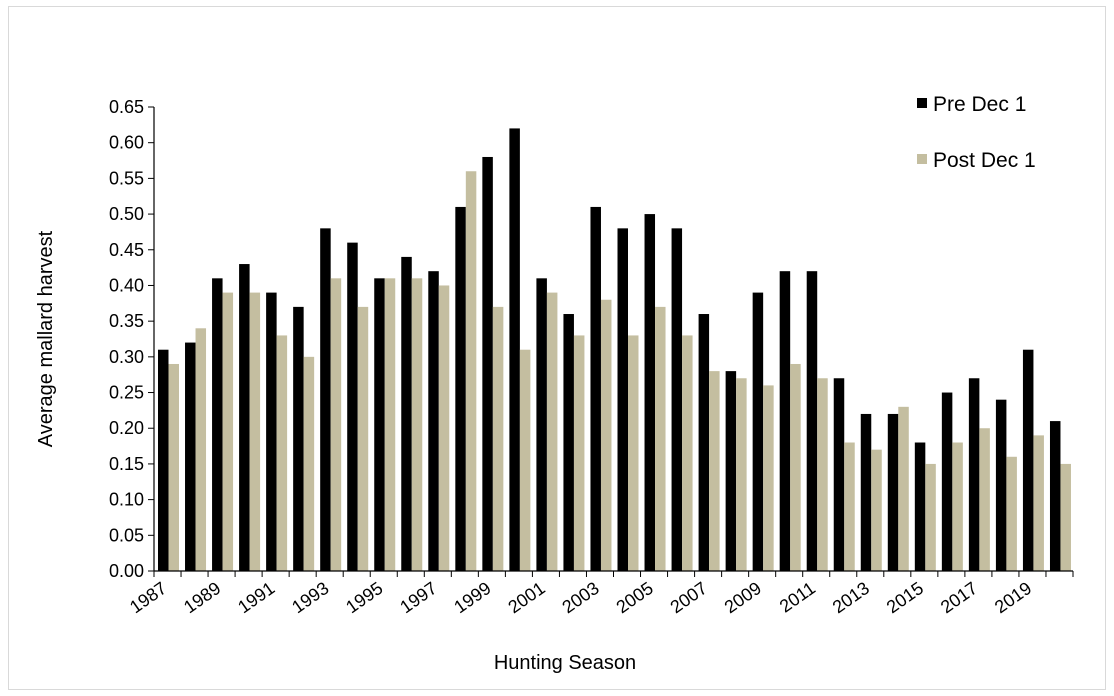 The height and width of the screenshot is (696, 1114). What do you see at coordinates (650, 392) in the screenshot?
I see `bar-pre-2005` at bounding box center [650, 392].